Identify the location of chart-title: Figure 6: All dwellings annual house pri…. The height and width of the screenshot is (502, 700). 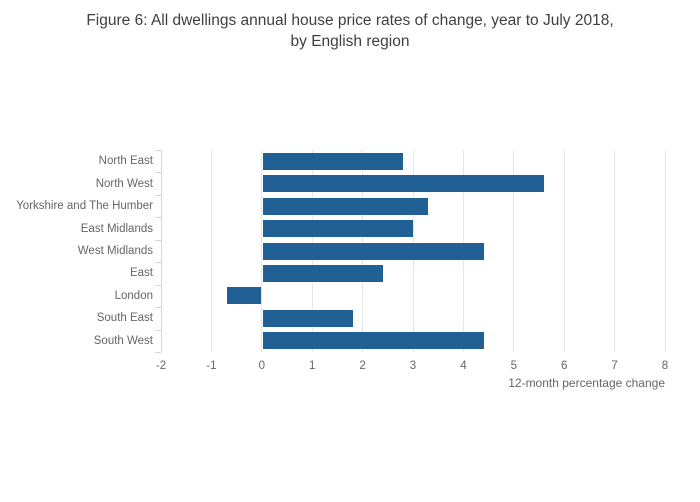
(350, 31).